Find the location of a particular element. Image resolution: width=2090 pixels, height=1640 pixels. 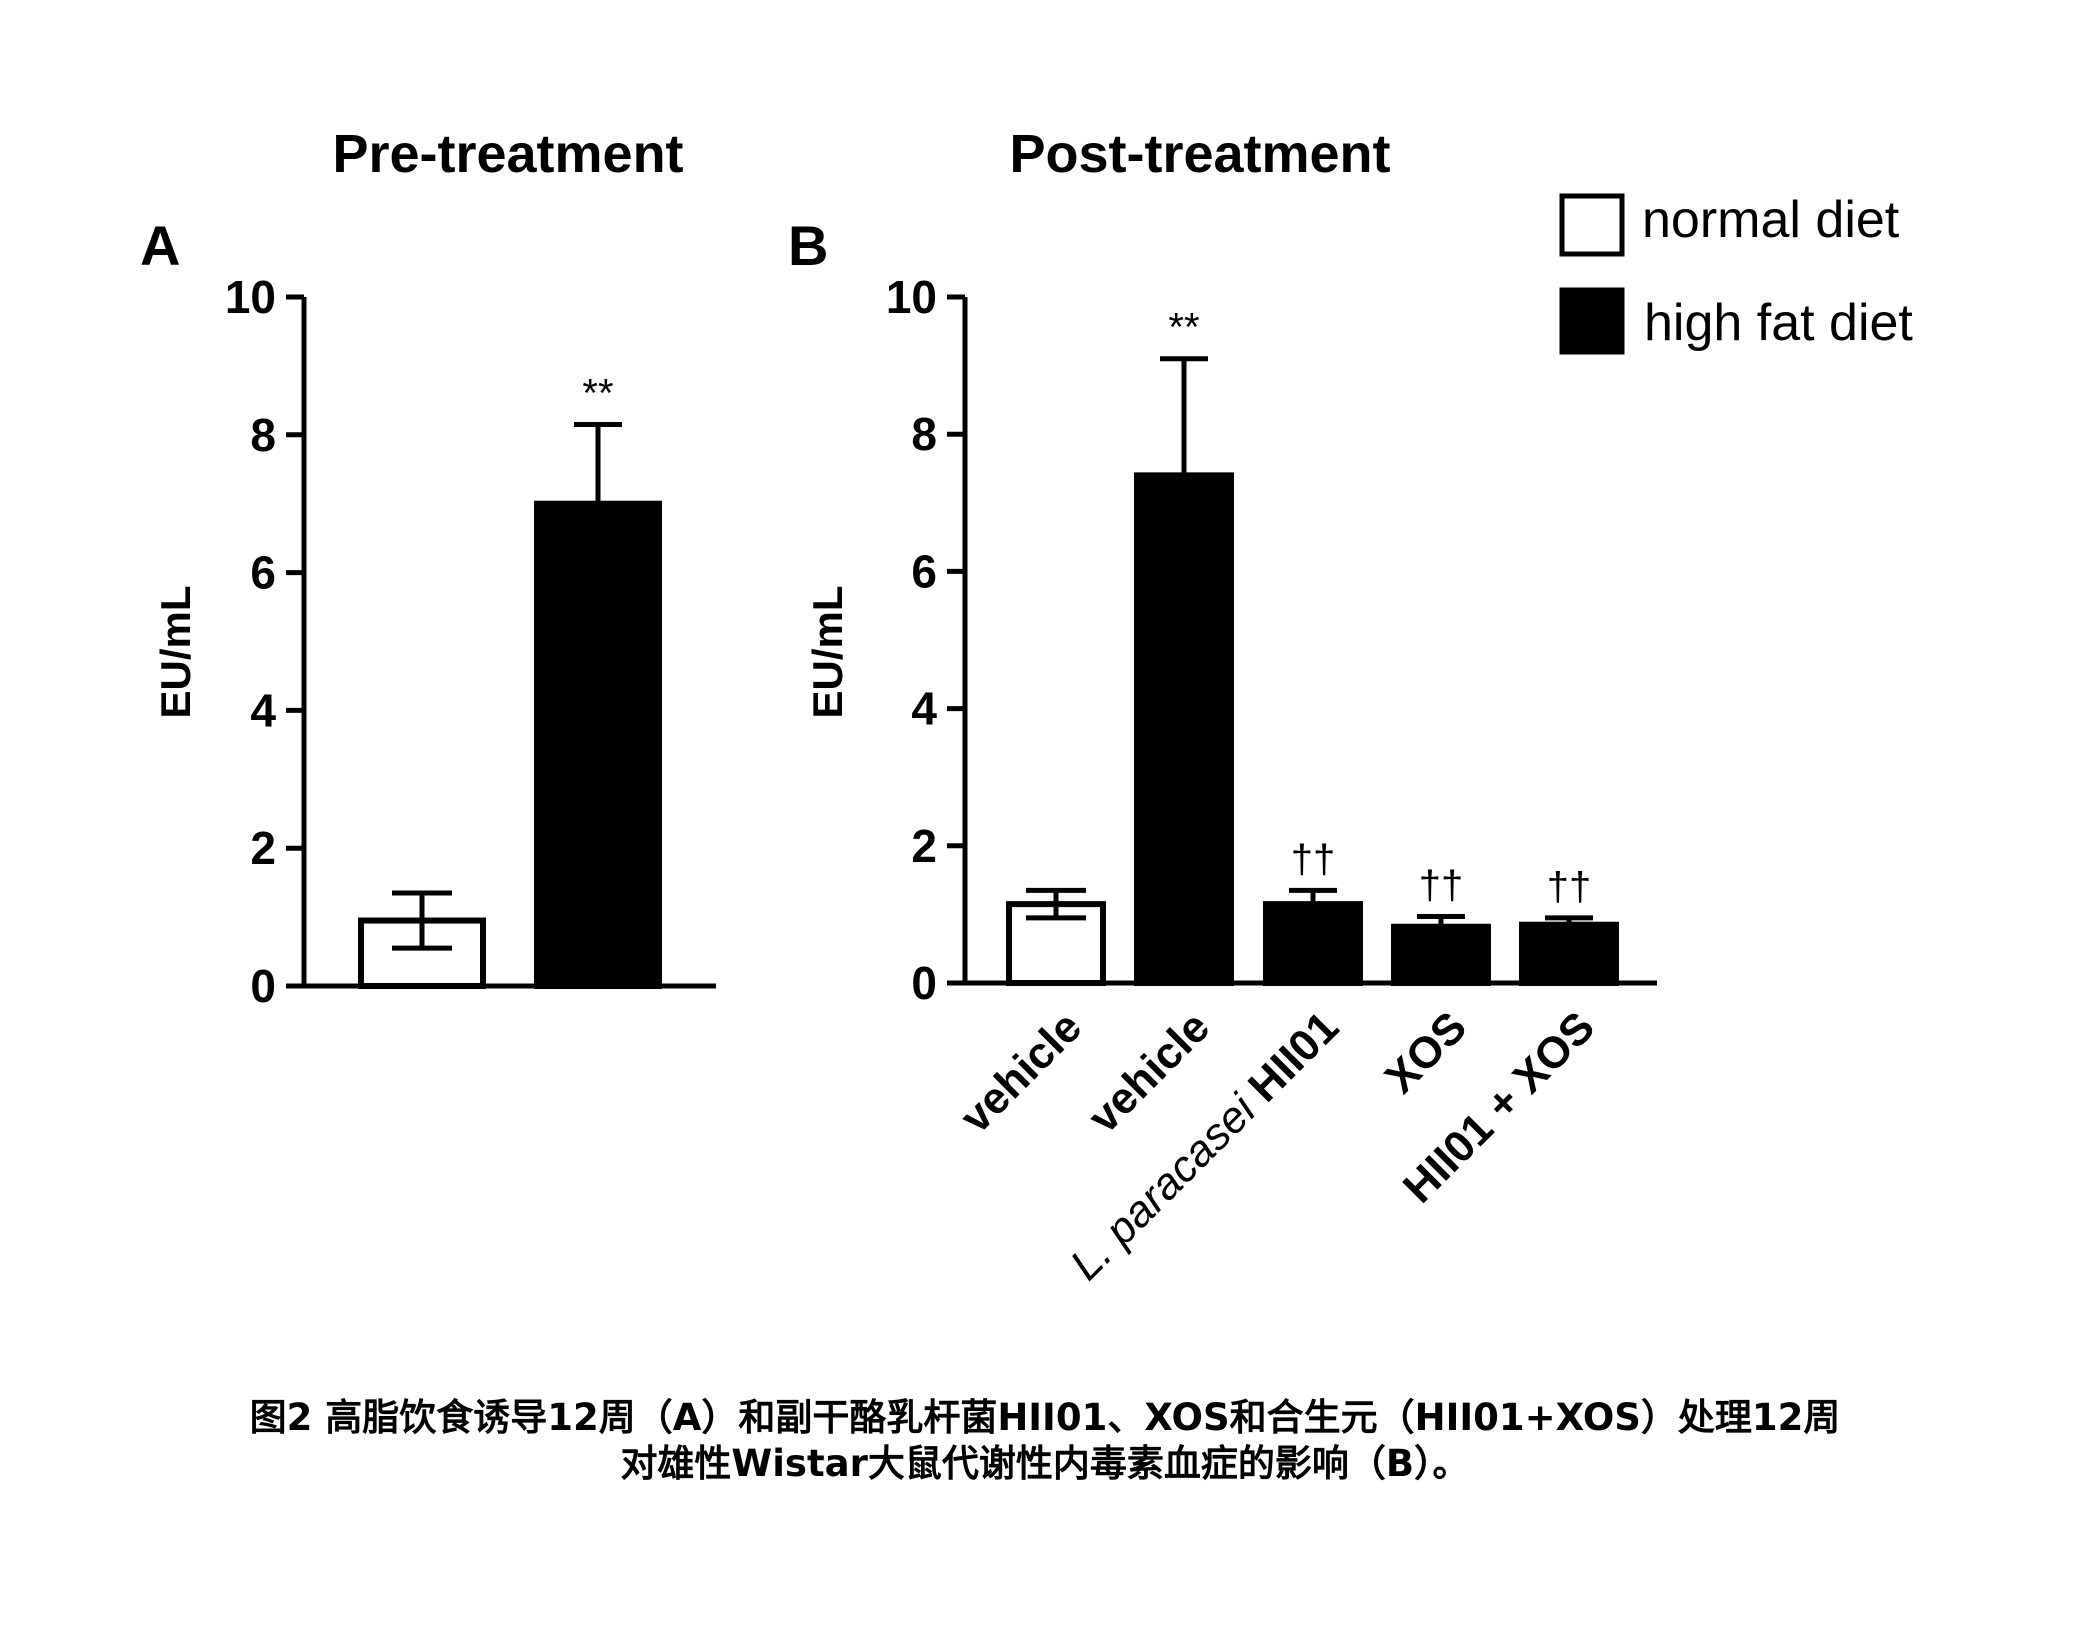

panel-b-y-tick-label: 10 is located at coordinates (911, 297).